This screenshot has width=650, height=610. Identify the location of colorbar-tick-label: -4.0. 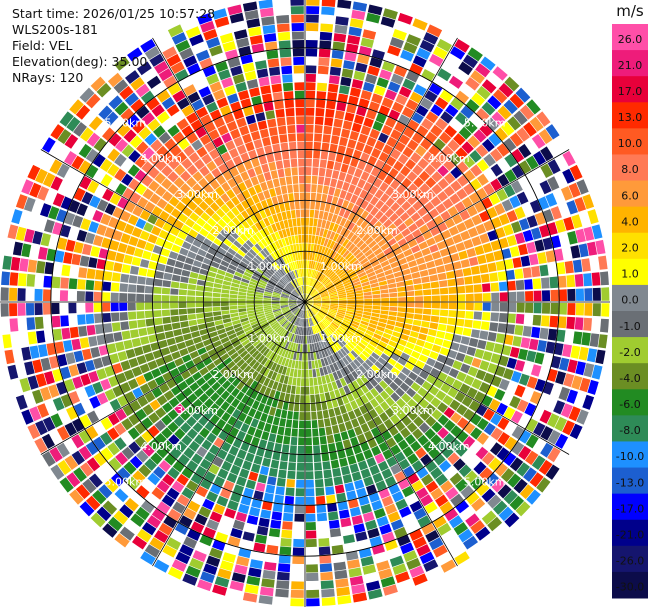
(629, 378).